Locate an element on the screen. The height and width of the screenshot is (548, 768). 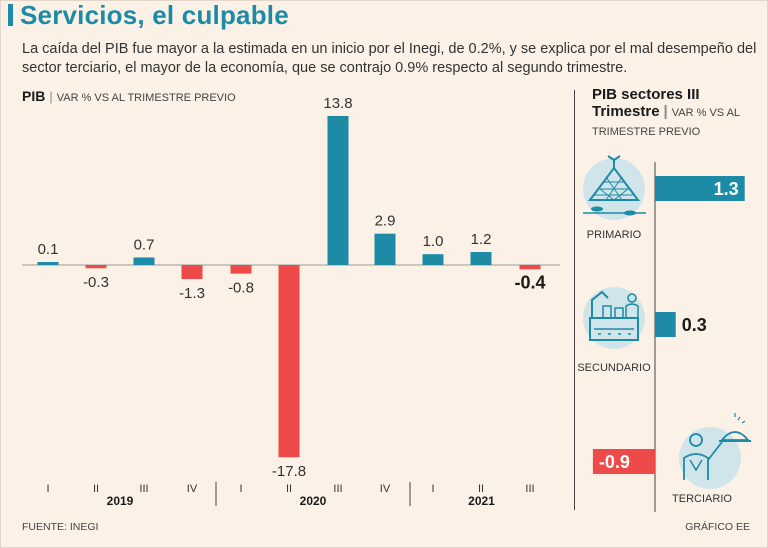
factory-icon is located at coordinates (614, 318).